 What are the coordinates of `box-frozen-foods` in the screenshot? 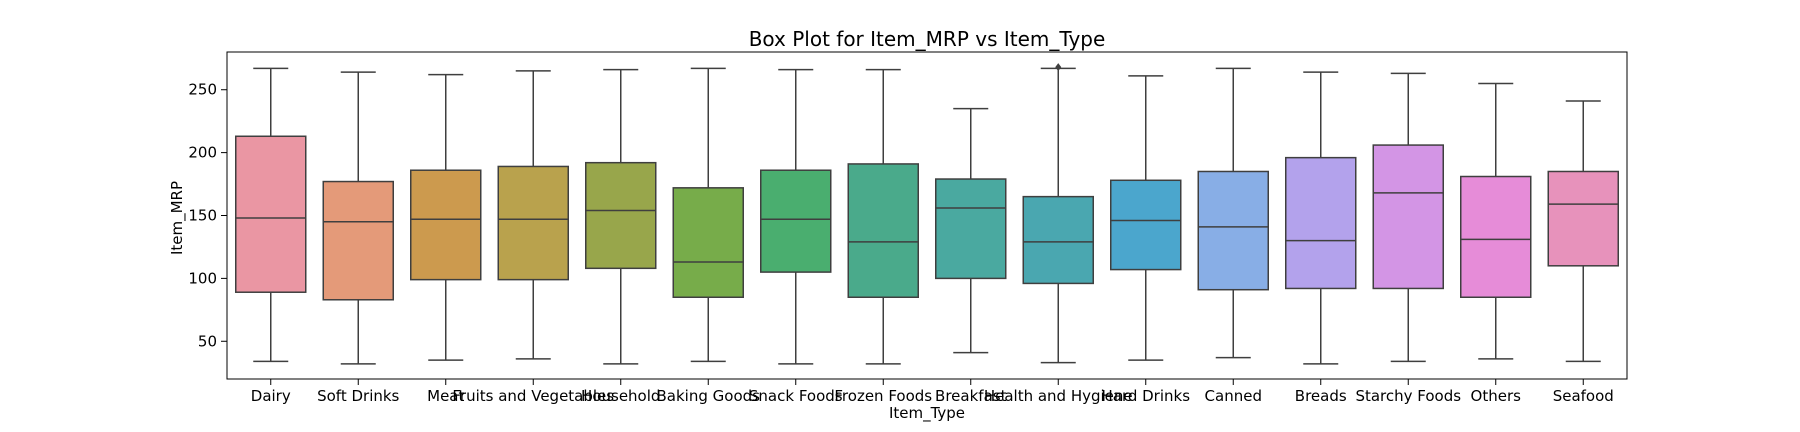 It's located at (883, 216).